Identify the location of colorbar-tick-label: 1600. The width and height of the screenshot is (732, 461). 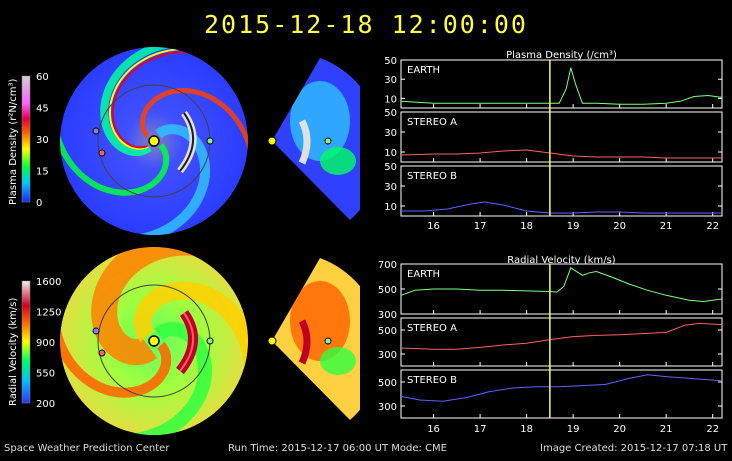
(48, 282).